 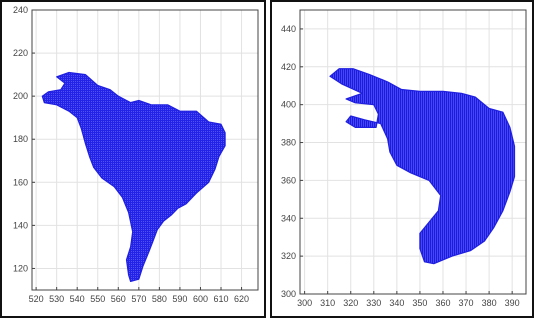 I want to click on x-tick-label: 570, so click(x=138, y=299).